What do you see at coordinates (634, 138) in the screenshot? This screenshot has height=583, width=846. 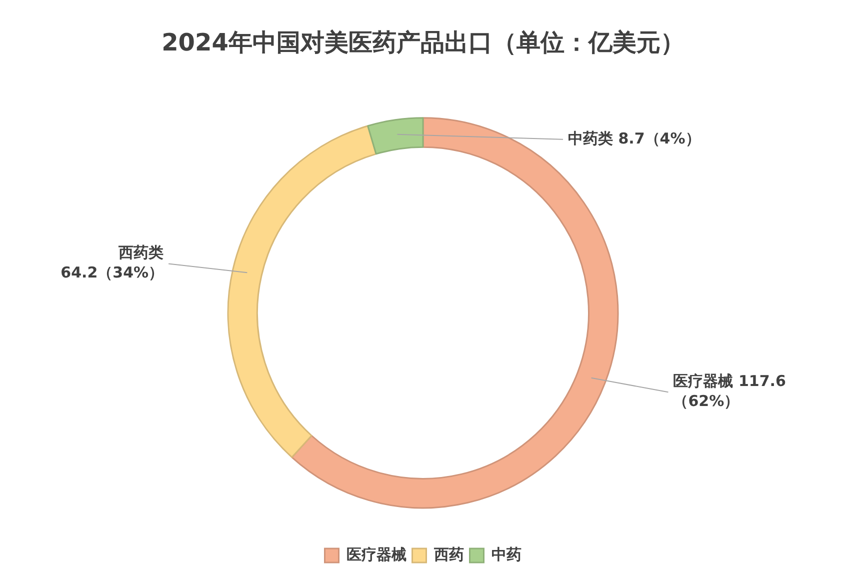 I see `data-label: 中药类 8.7（4%）` at bounding box center [634, 138].